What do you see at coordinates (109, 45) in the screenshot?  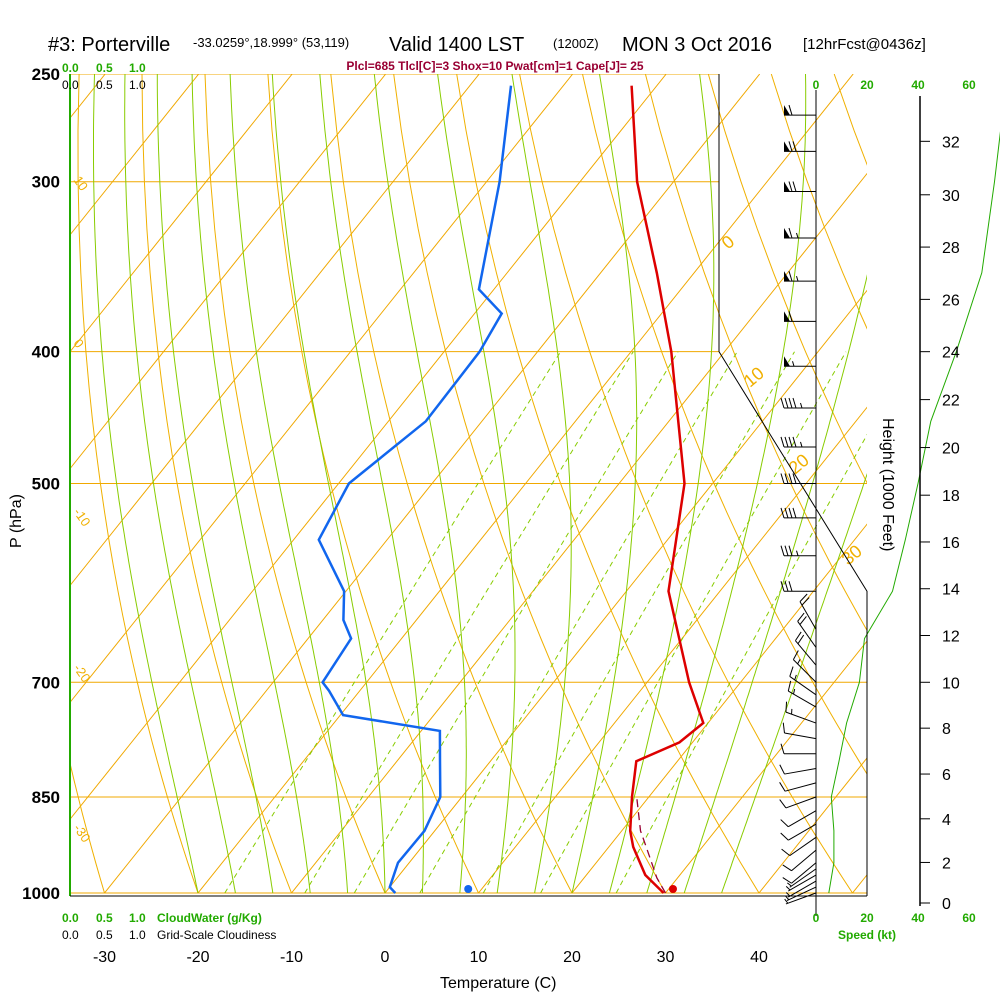 I see `station-name: #3: Porterville` at bounding box center [109, 45].